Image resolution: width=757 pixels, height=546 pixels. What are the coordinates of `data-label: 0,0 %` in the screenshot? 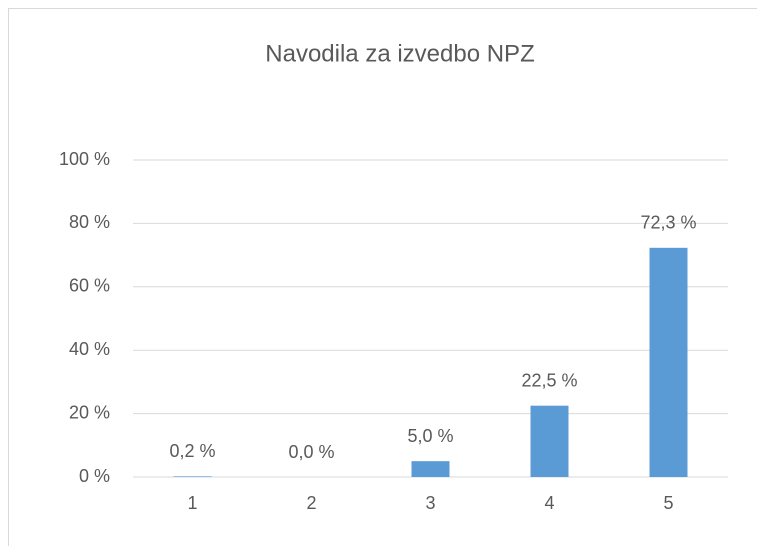 It's located at (311, 452).